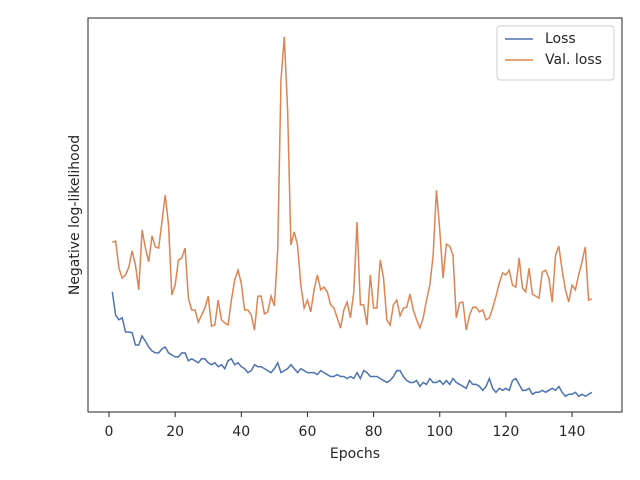  I want to click on x-tick-label: 60, so click(308, 432).